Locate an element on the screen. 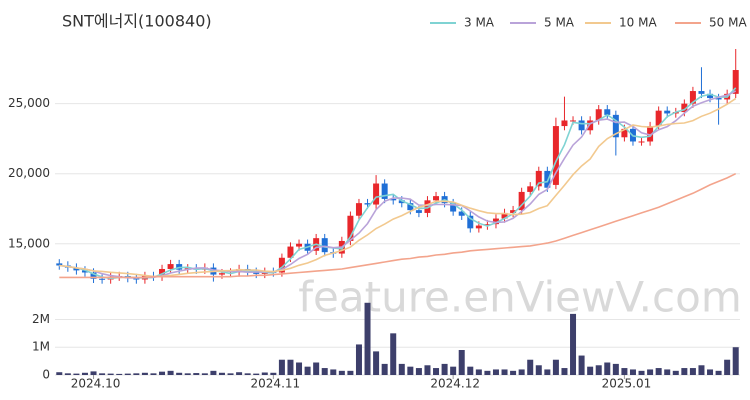 Image resolution: width=750 pixels, height=400 pixels. y-tick-label: 15,000 is located at coordinates (29, 243).